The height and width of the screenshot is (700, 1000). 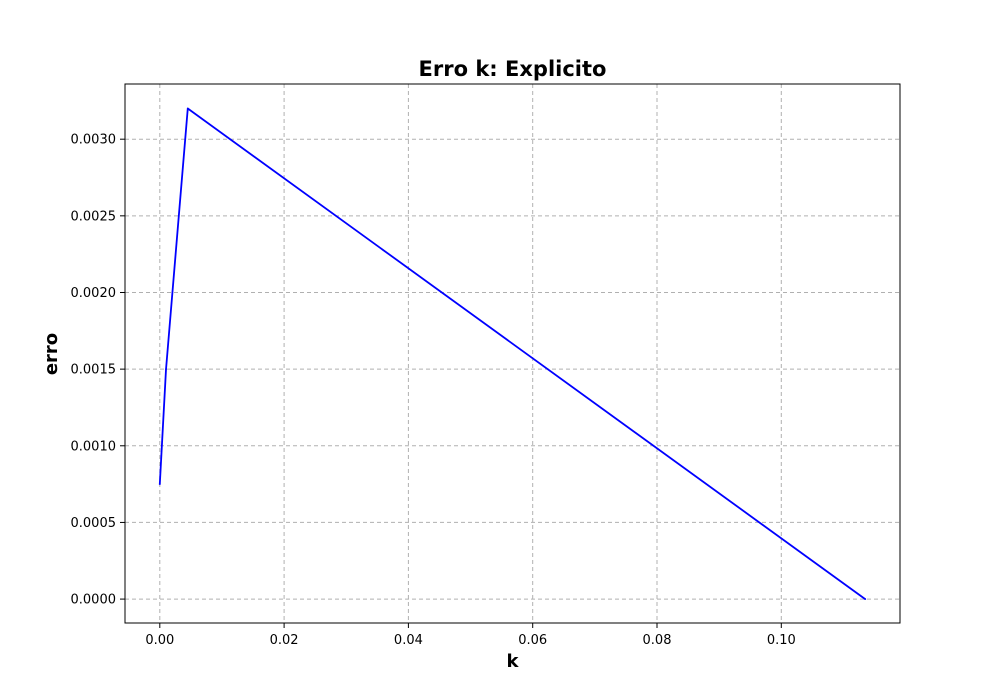 What do you see at coordinates (513, 69) in the screenshot?
I see `chart-title: Erro k: Explicito` at bounding box center [513, 69].